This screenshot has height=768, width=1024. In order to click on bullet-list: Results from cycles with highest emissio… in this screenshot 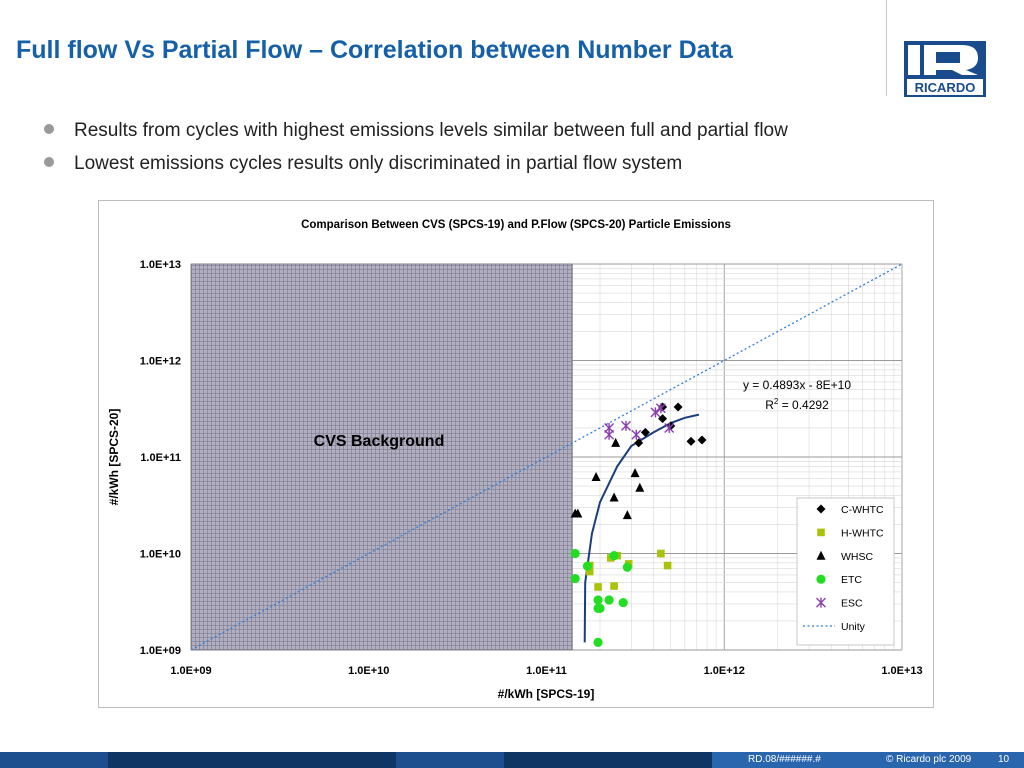, I will do `click(416, 147)`.